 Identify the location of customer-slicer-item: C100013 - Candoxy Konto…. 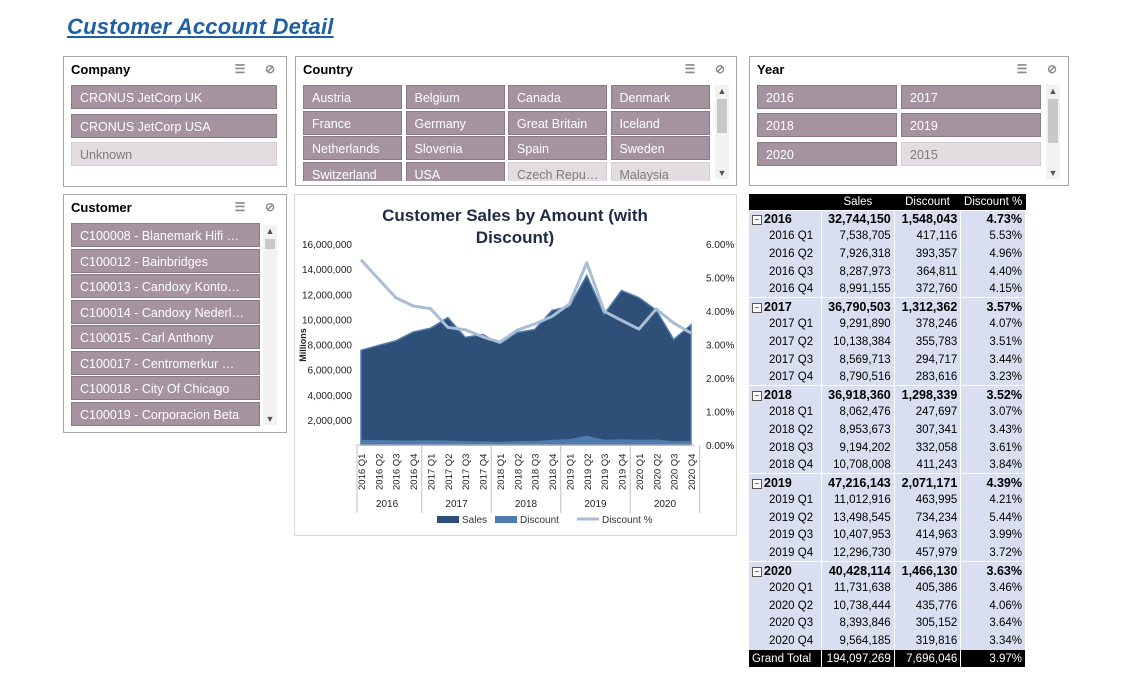
(165, 286).